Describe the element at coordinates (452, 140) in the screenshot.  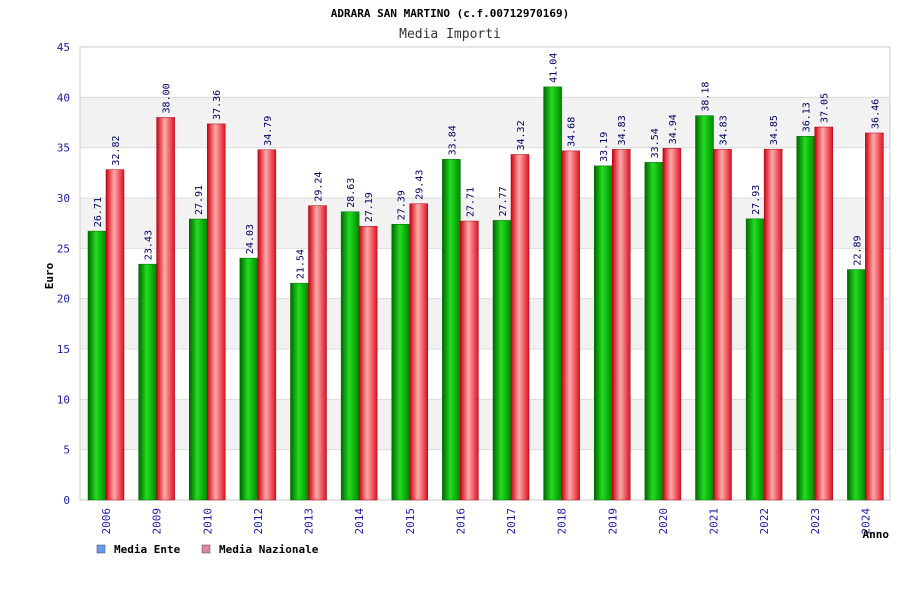
I see `data-label: 33.84` at that location.